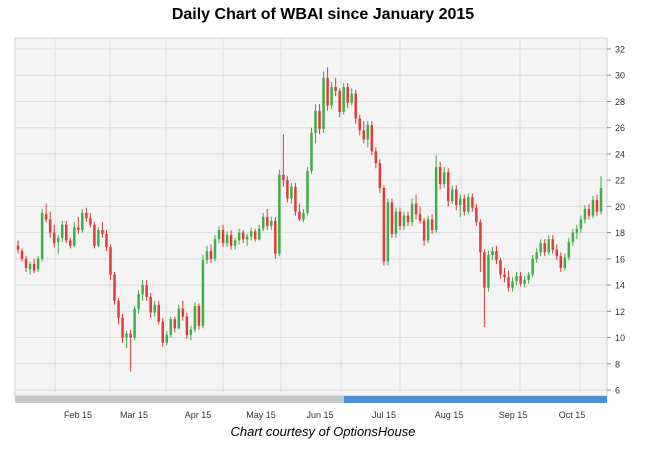 This screenshot has height=454, width=646. I want to click on time-scrollbar, so click(311, 399).